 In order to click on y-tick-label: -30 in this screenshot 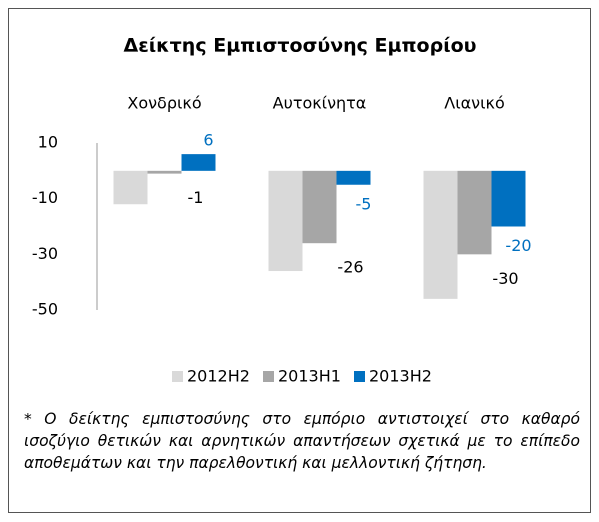, I will do `click(45, 253)`.